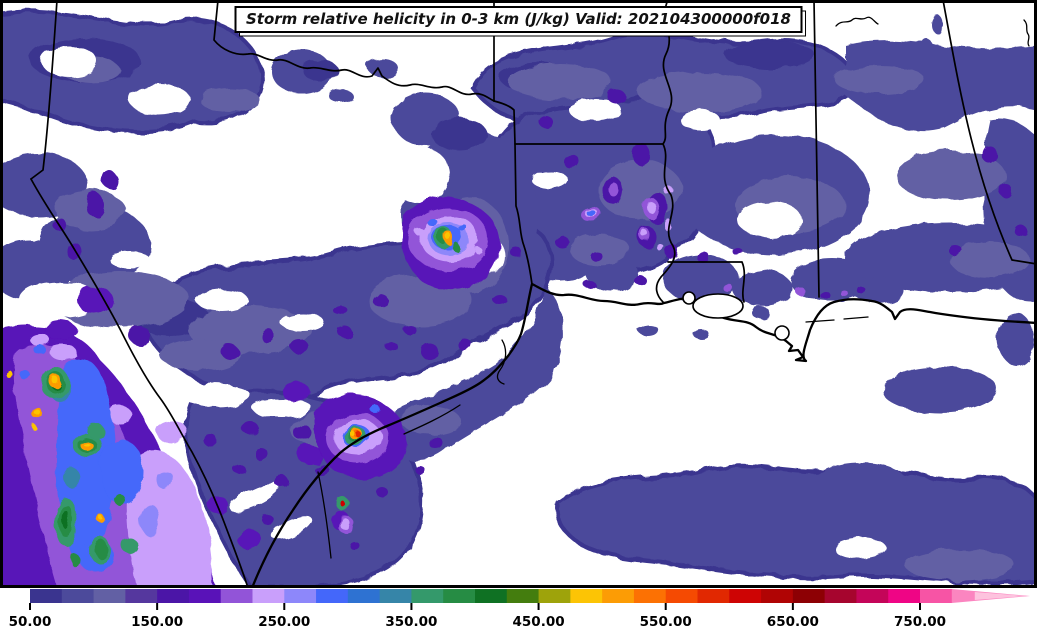  Describe the element at coordinates (360, 463) in the screenshot. I see `coastal-texas-max` at that location.